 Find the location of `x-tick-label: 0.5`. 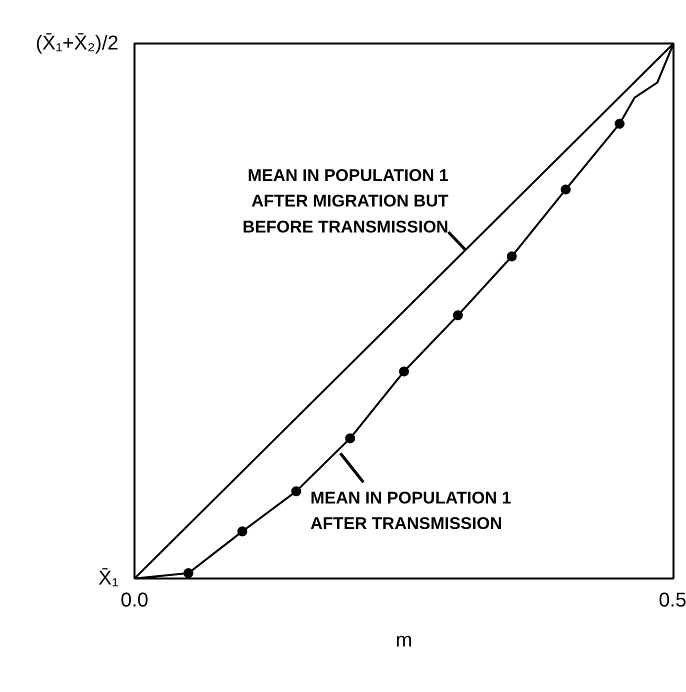

x-tick-label: 0.5 is located at coordinates (672, 601).